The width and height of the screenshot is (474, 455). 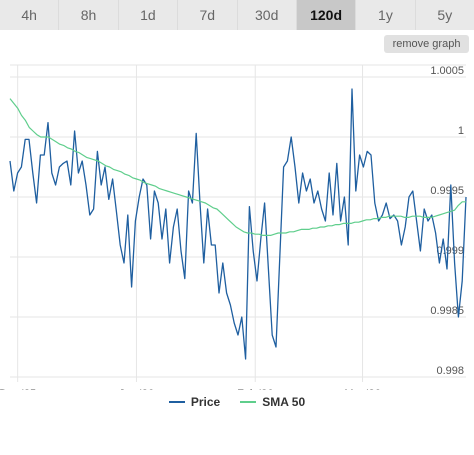 I want to click on range-tab-120d: 120d, so click(x=326, y=15).